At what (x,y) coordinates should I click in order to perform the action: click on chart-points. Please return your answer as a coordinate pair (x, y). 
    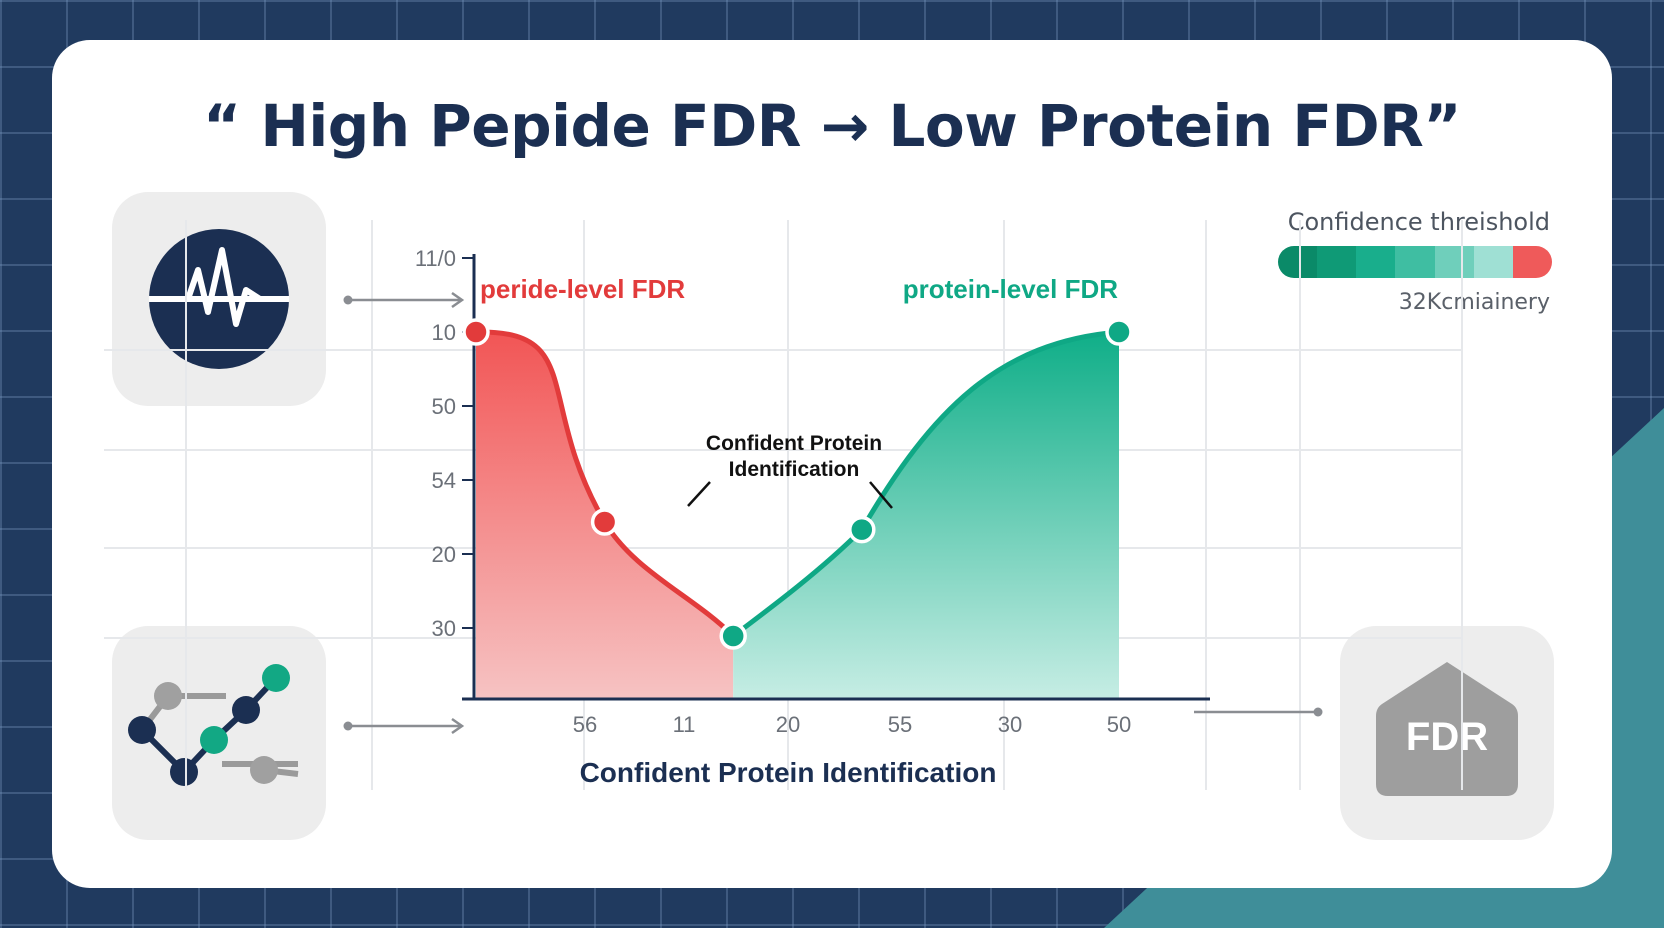
    Looking at the image, I should click on (797, 484).